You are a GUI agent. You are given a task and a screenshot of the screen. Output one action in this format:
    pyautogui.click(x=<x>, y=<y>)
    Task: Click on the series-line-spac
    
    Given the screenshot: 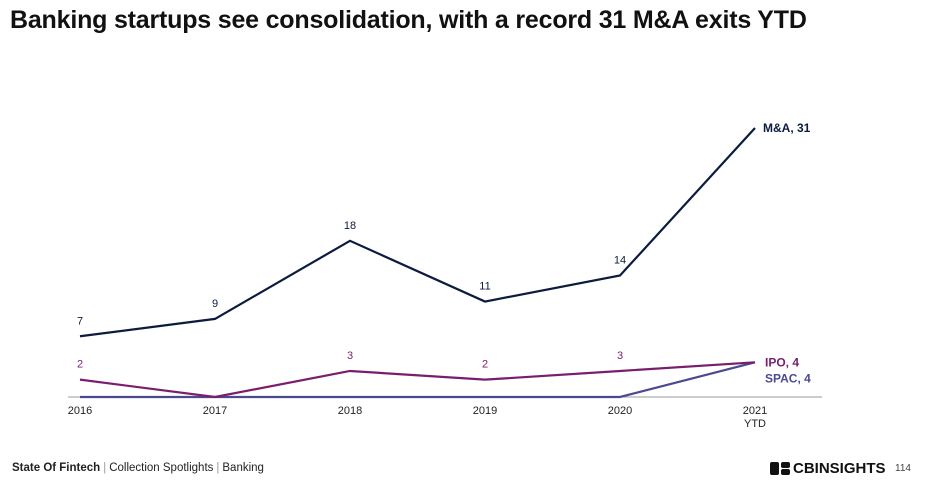 What is the action you would take?
    pyautogui.click(x=418, y=380)
    